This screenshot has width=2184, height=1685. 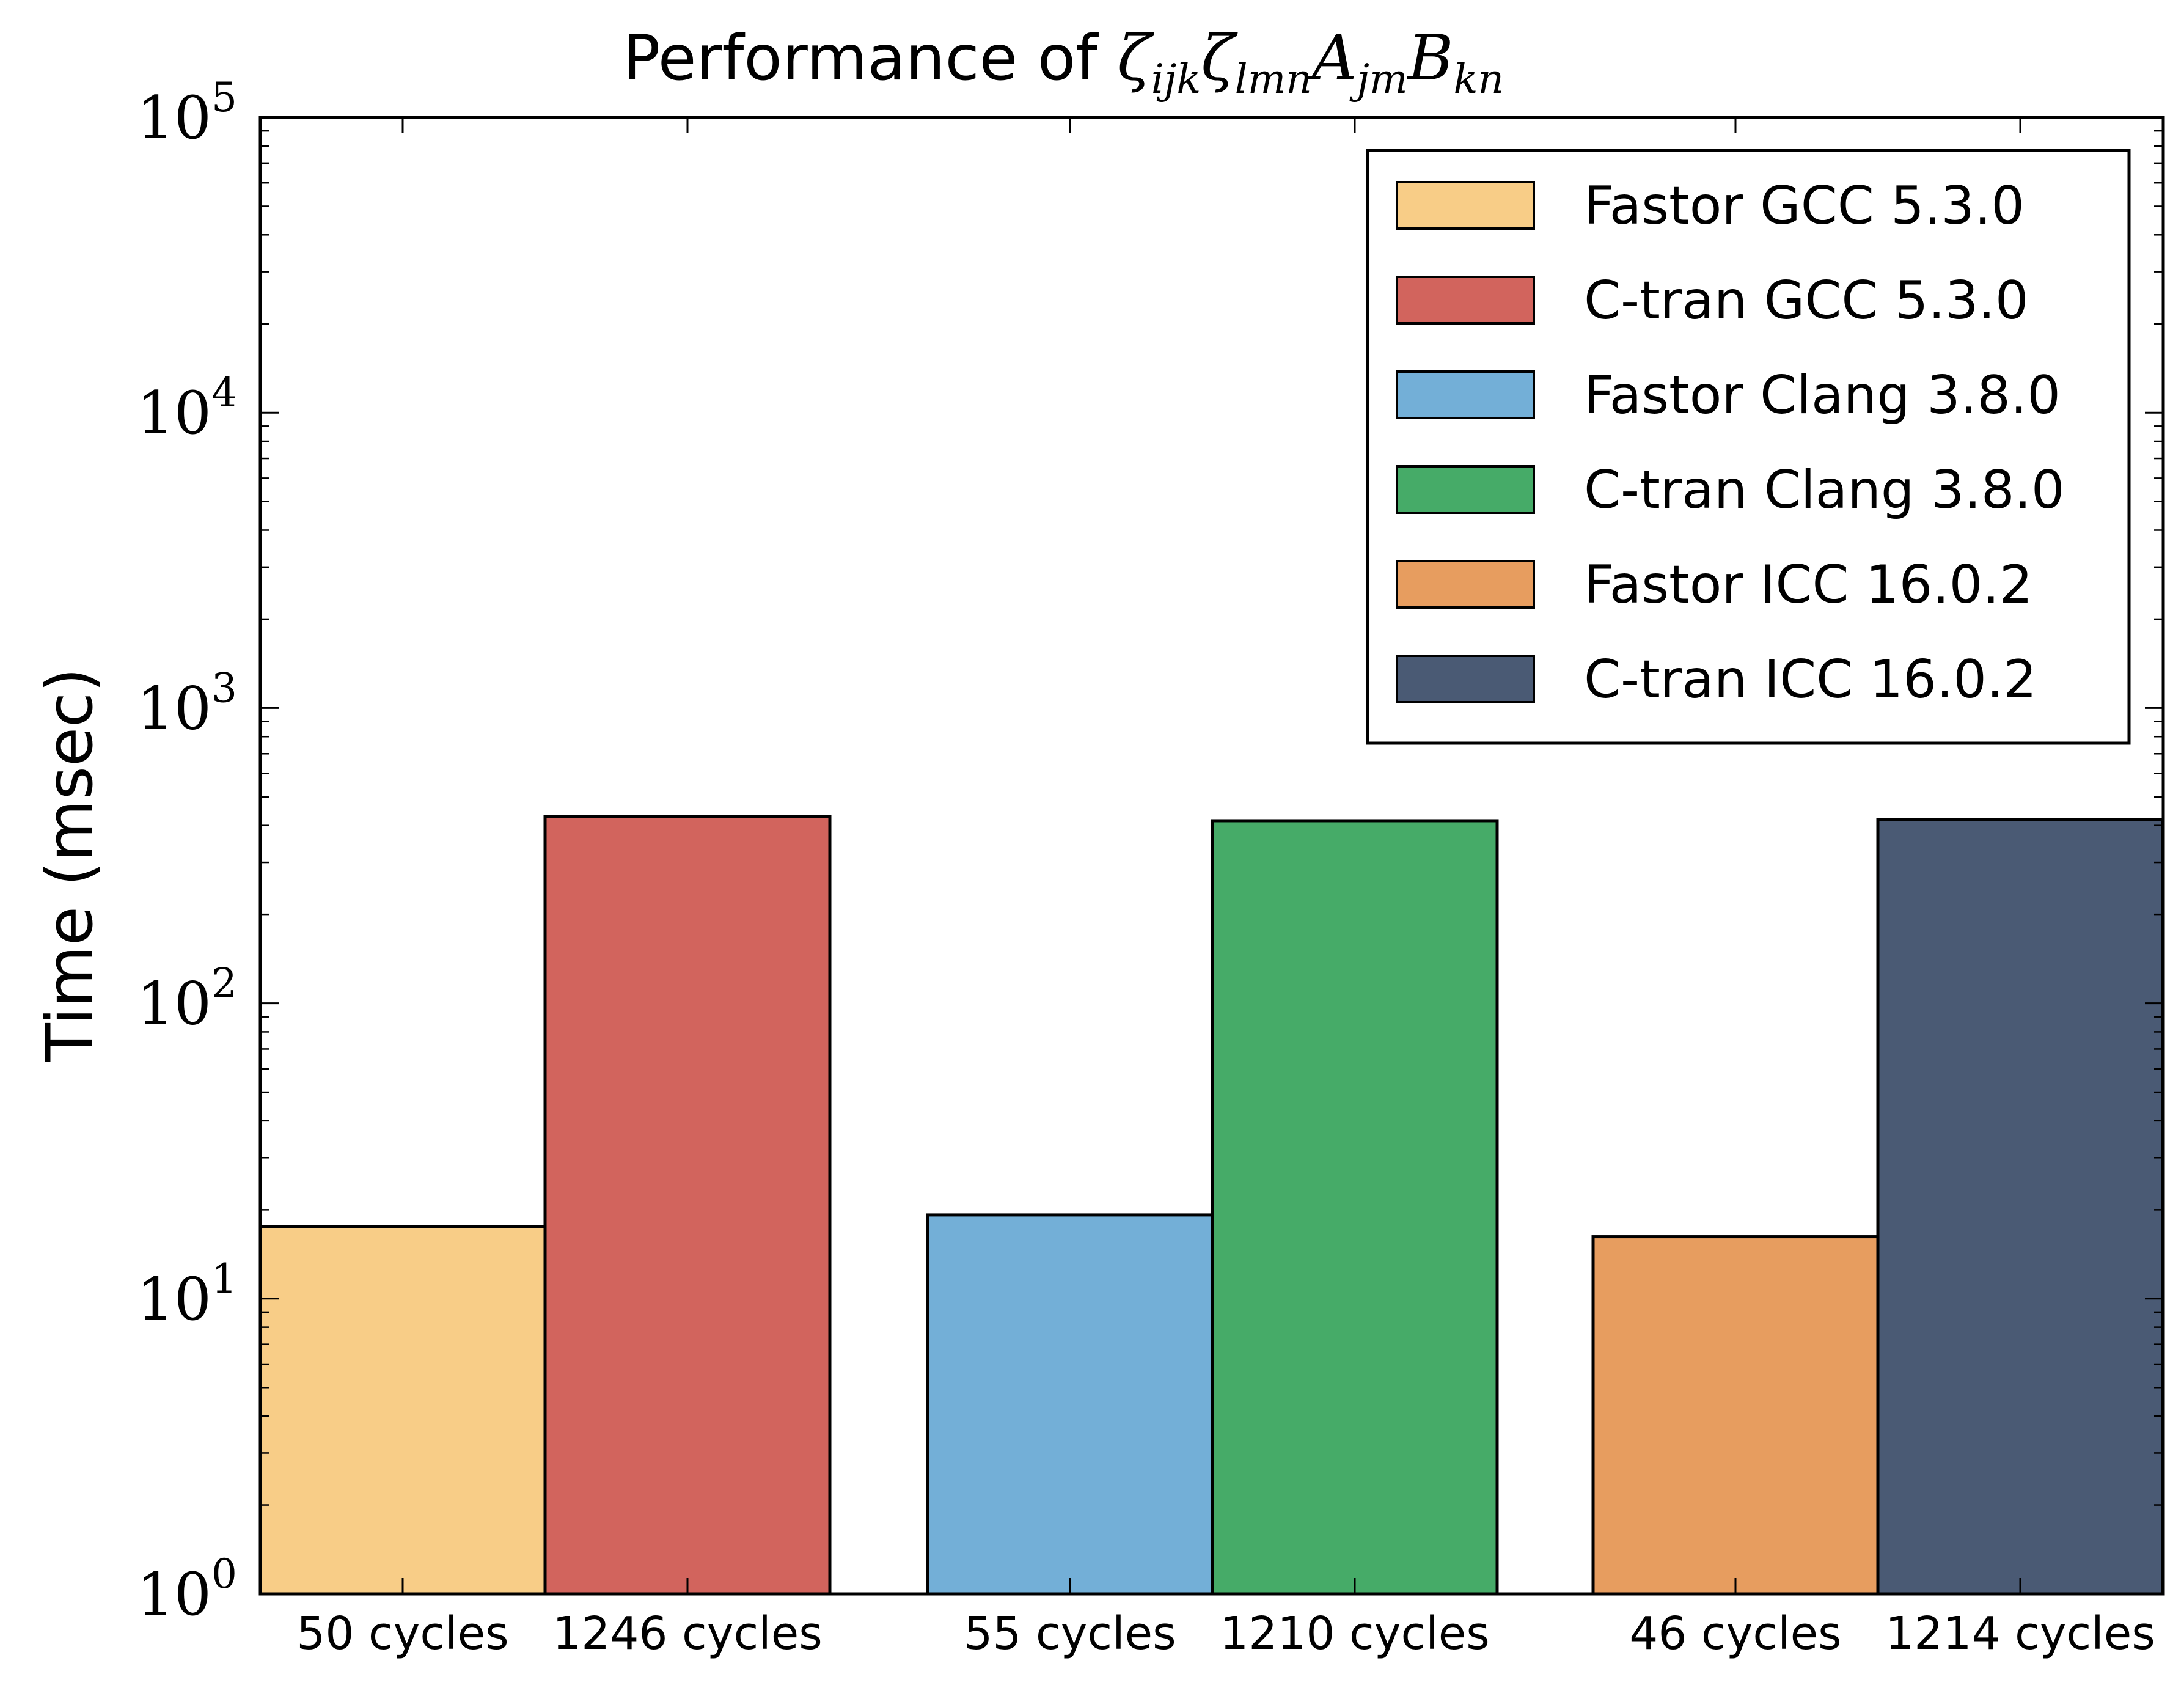 What do you see at coordinates (1273, 79) in the screenshot?
I see `title-term-2-sub: lmn` at bounding box center [1273, 79].